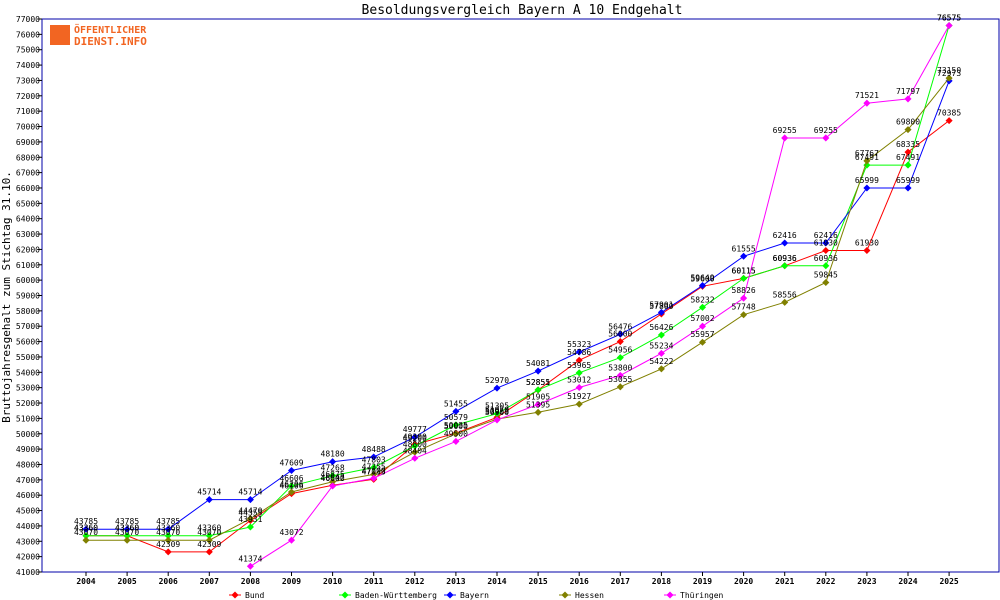 The width and height of the screenshot is (1000, 600). What do you see at coordinates (867, 180) in the screenshot?
I see `data-label: 65999` at bounding box center [867, 180].